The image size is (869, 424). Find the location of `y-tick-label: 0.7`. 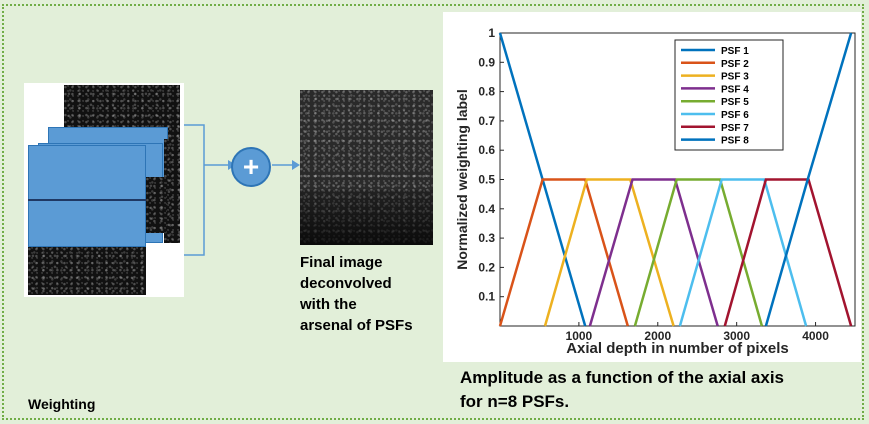

y-tick-label: 0.7 is located at coordinates (486, 121).